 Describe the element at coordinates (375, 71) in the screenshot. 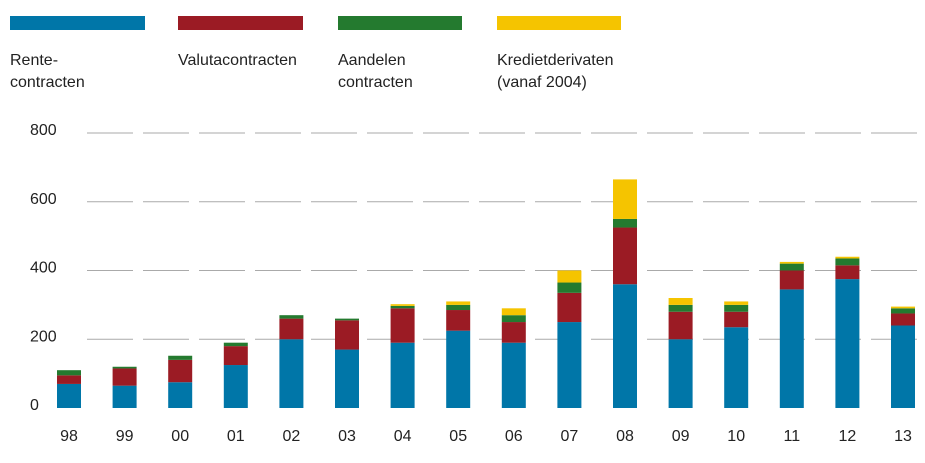

I see `legend-label: Aandelen contracten` at that location.